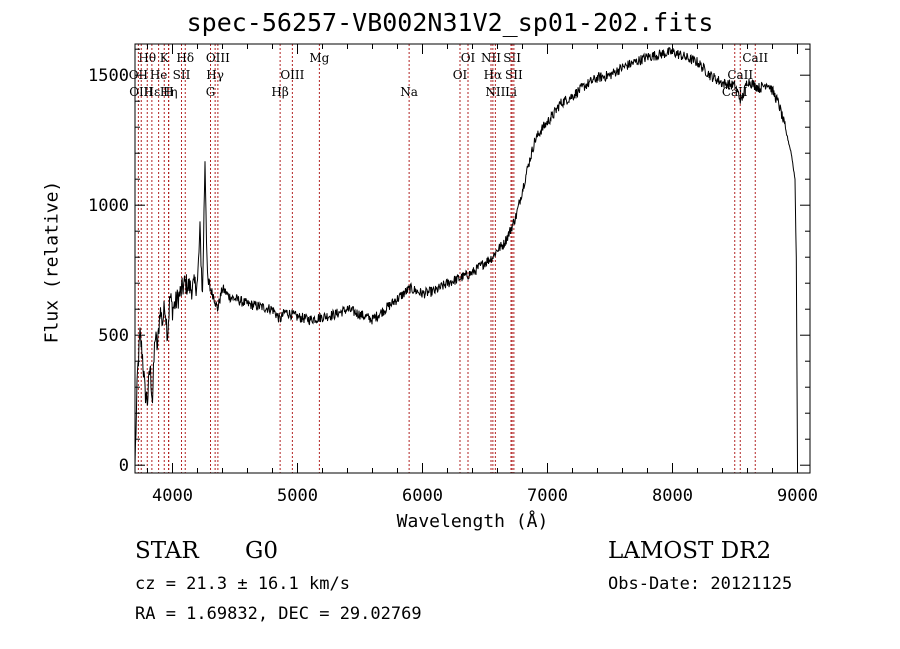 The width and height of the screenshot is (900, 649). Describe the element at coordinates (493, 75) in the screenshot. I see `line-marker-label-20: Hα` at that location.